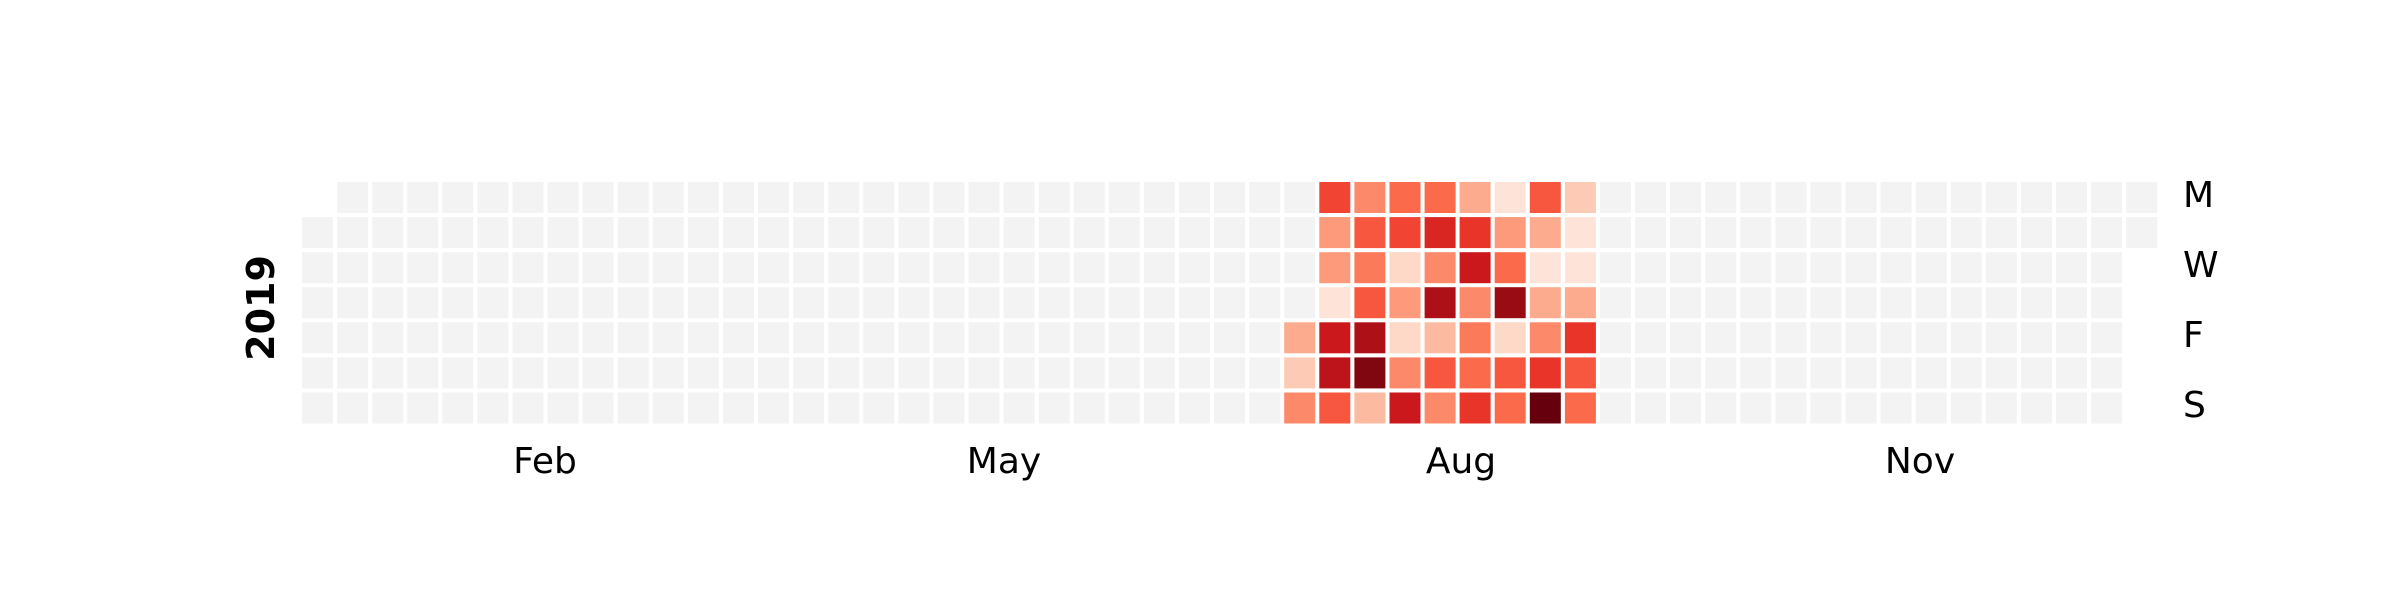  I want to click on weekday-label-f: F, so click(2193, 335).